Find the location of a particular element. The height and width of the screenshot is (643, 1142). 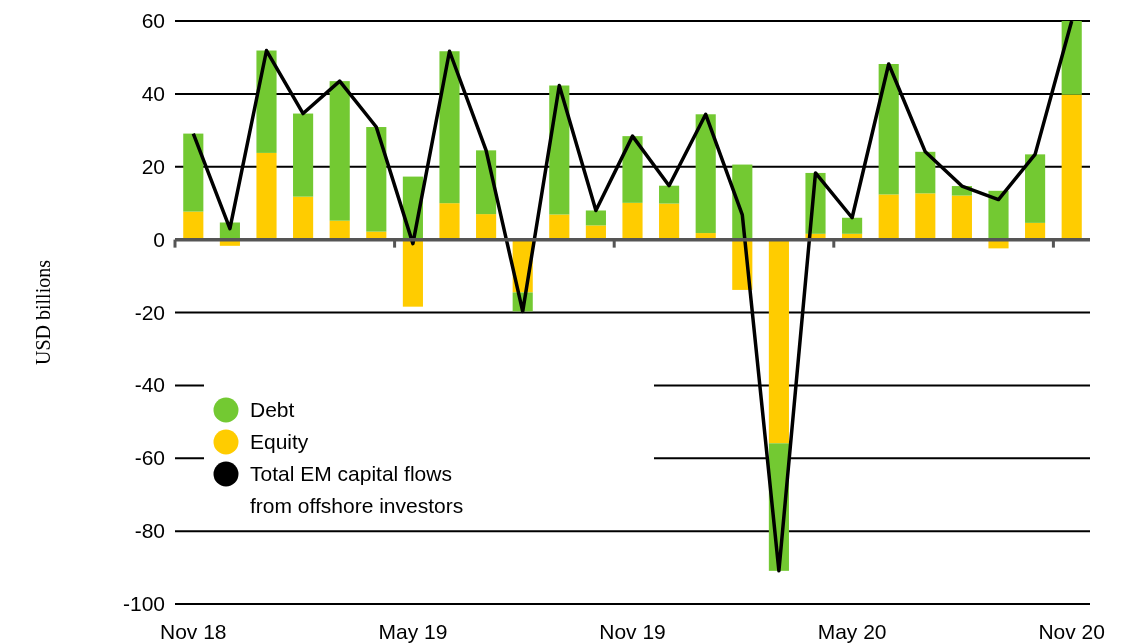

y-tick-label: 0 is located at coordinates (159, 239).